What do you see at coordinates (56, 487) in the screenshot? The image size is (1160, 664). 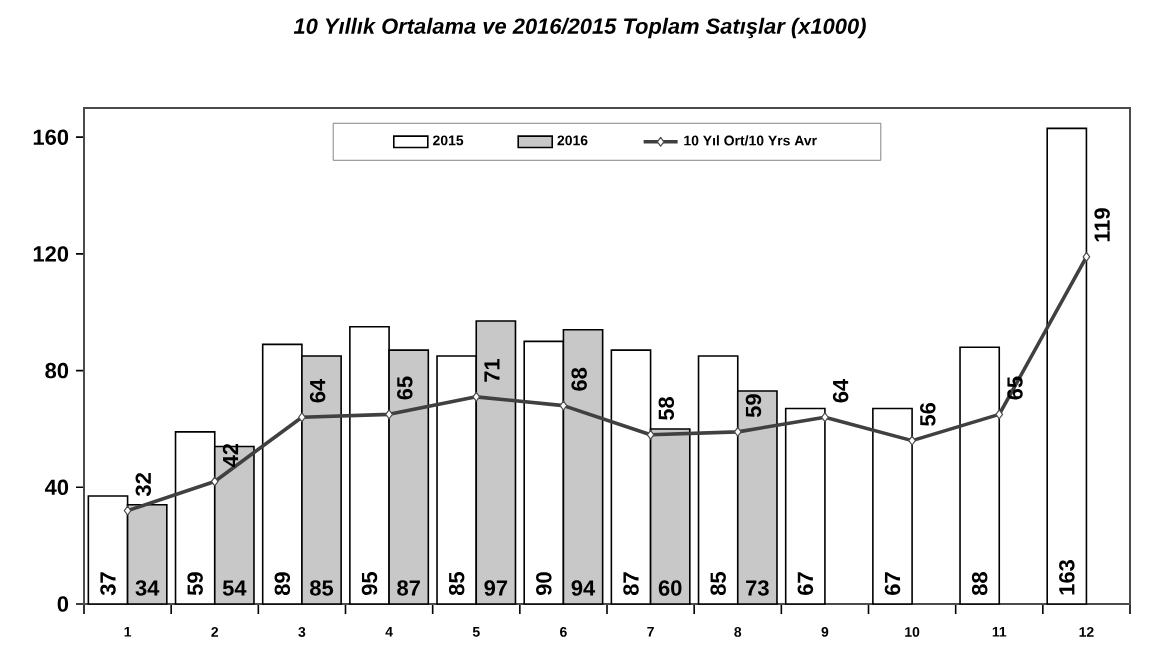 I see `y-tick-label: 40` at bounding box center [56, 487].